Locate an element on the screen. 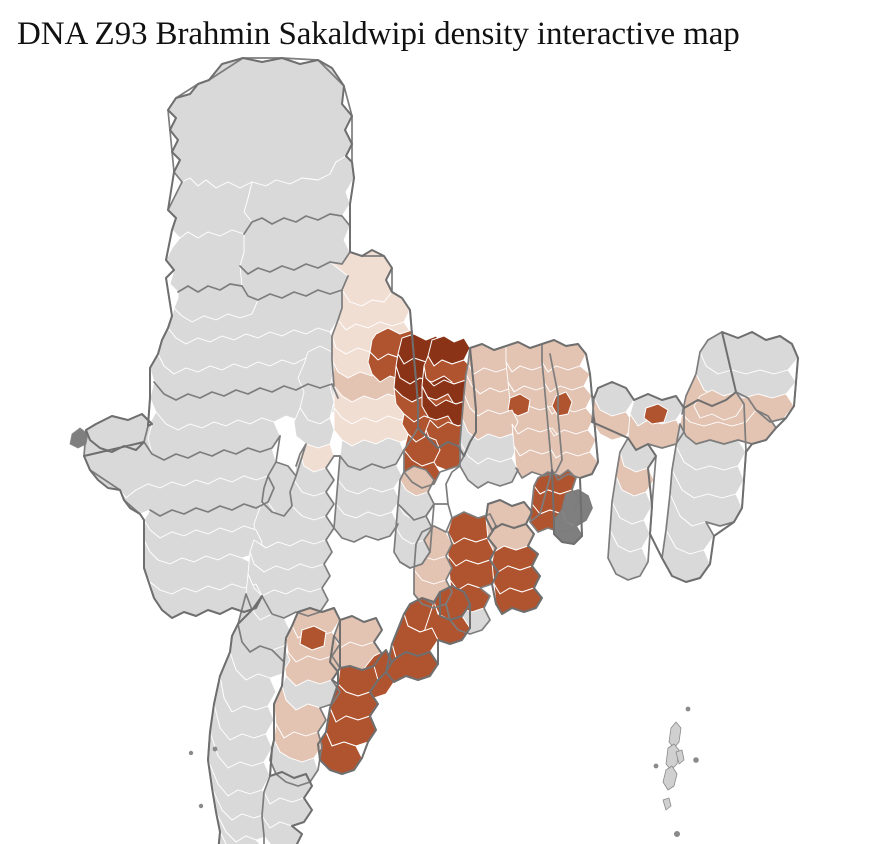 The width and height of the screenshot is (881, 844). region-andaman-nicobar is located at coordinates (685, 775).